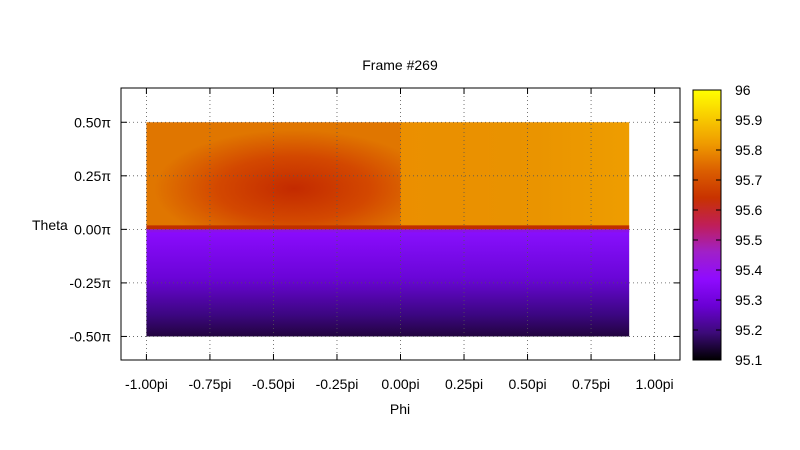 The width and height of the screenshot is (800, 450). Describe the element at coordinates (748, 300) in the screenshot. I see `colorbar-tick-label: 95.3` at that location.